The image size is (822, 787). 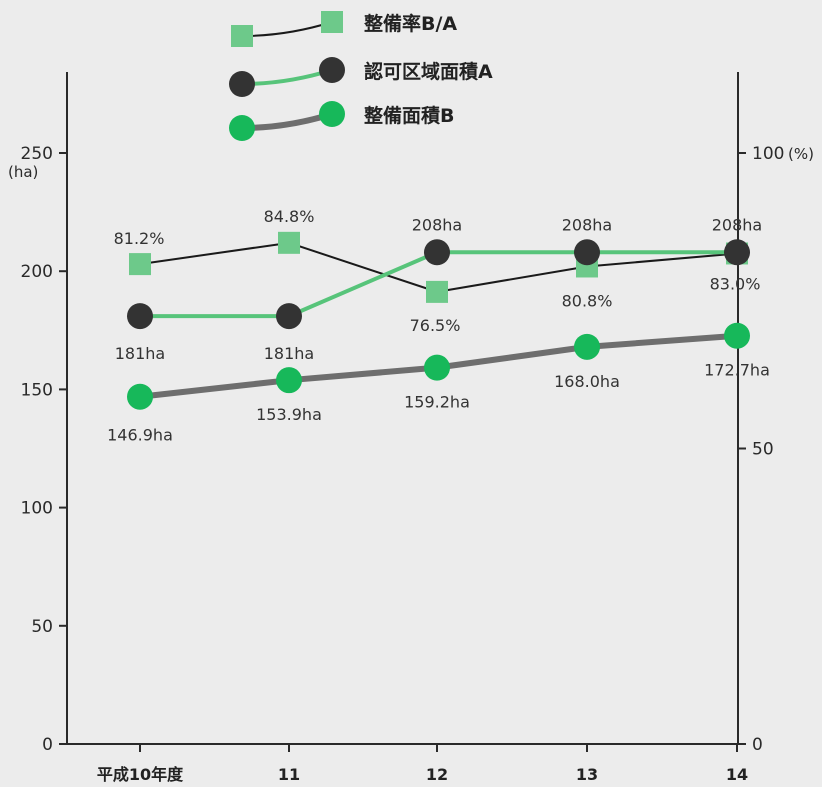 What do you see at coordinates (37, 154) in the screenshot?
I see `left-tick-label: 250` at bounding box center [37, 154].